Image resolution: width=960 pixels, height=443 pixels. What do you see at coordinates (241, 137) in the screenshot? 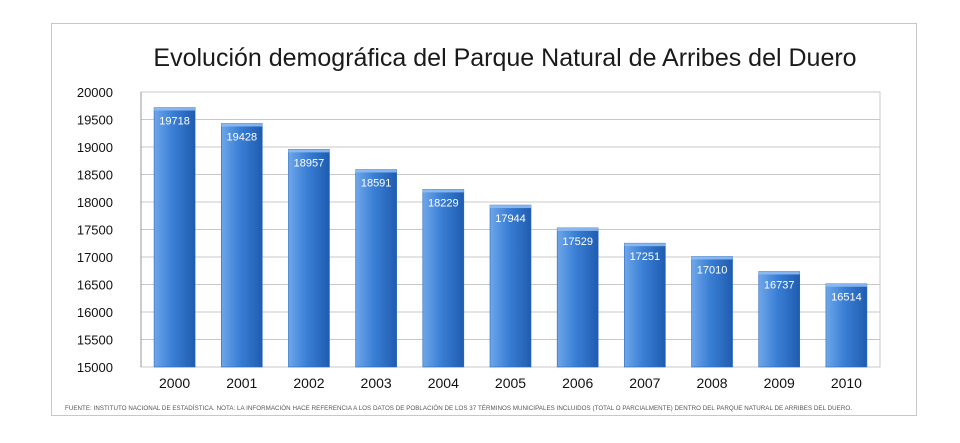
I see `data-label: 19428` at bounding box center [241, 137].